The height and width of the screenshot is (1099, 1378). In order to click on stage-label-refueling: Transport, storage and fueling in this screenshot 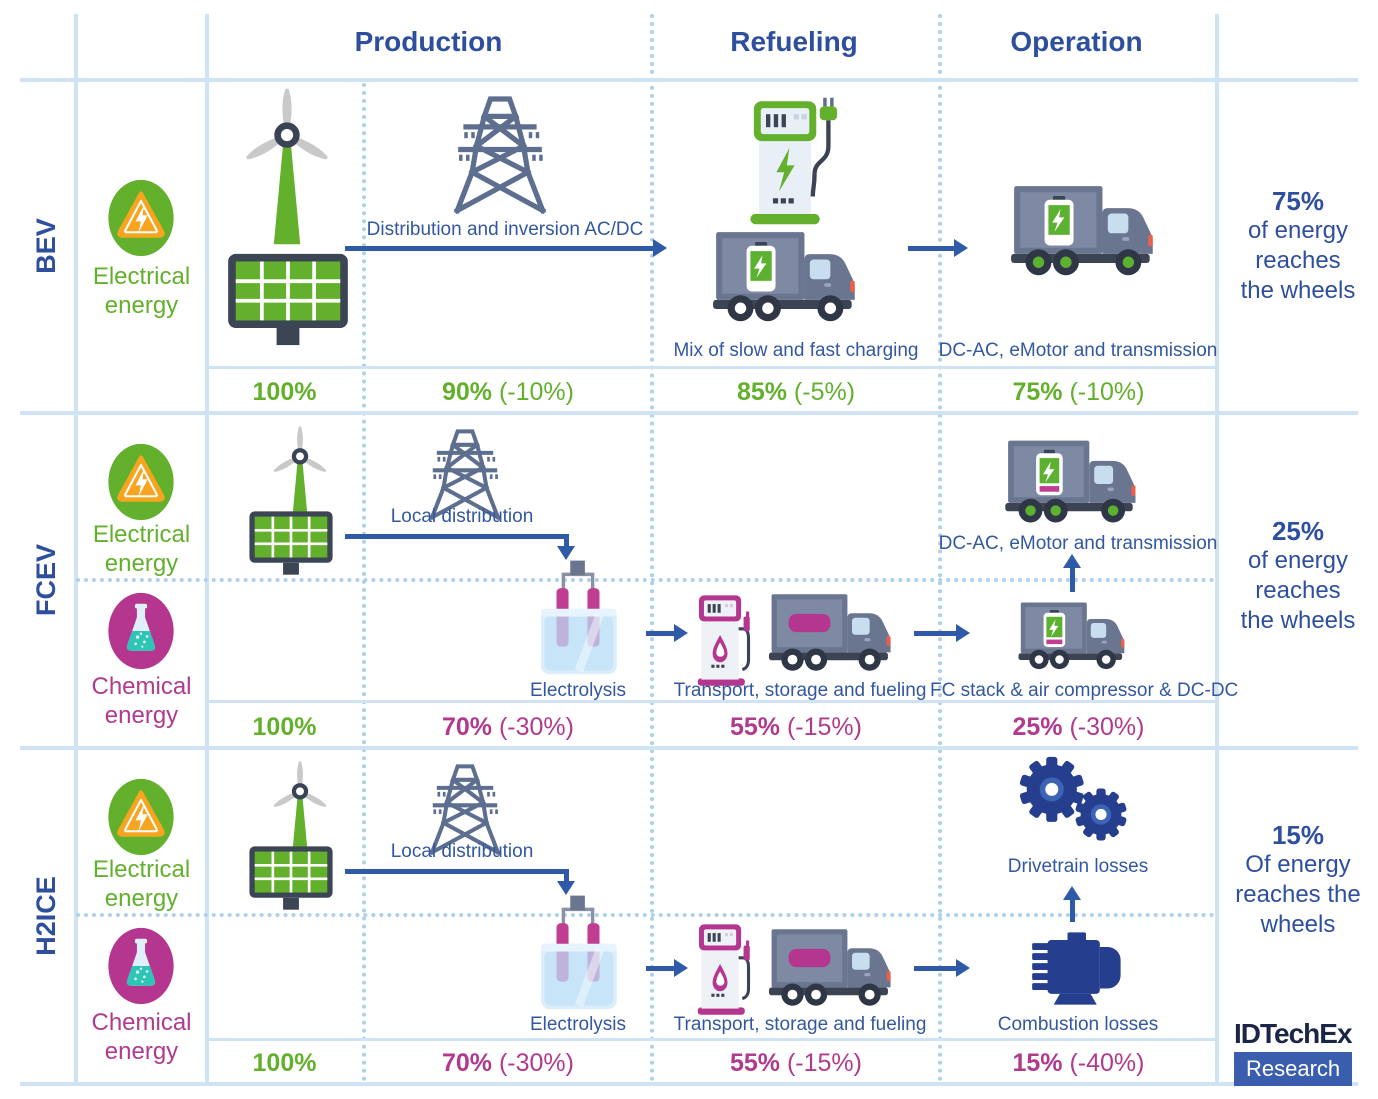, I will do `click(800, 690)`.